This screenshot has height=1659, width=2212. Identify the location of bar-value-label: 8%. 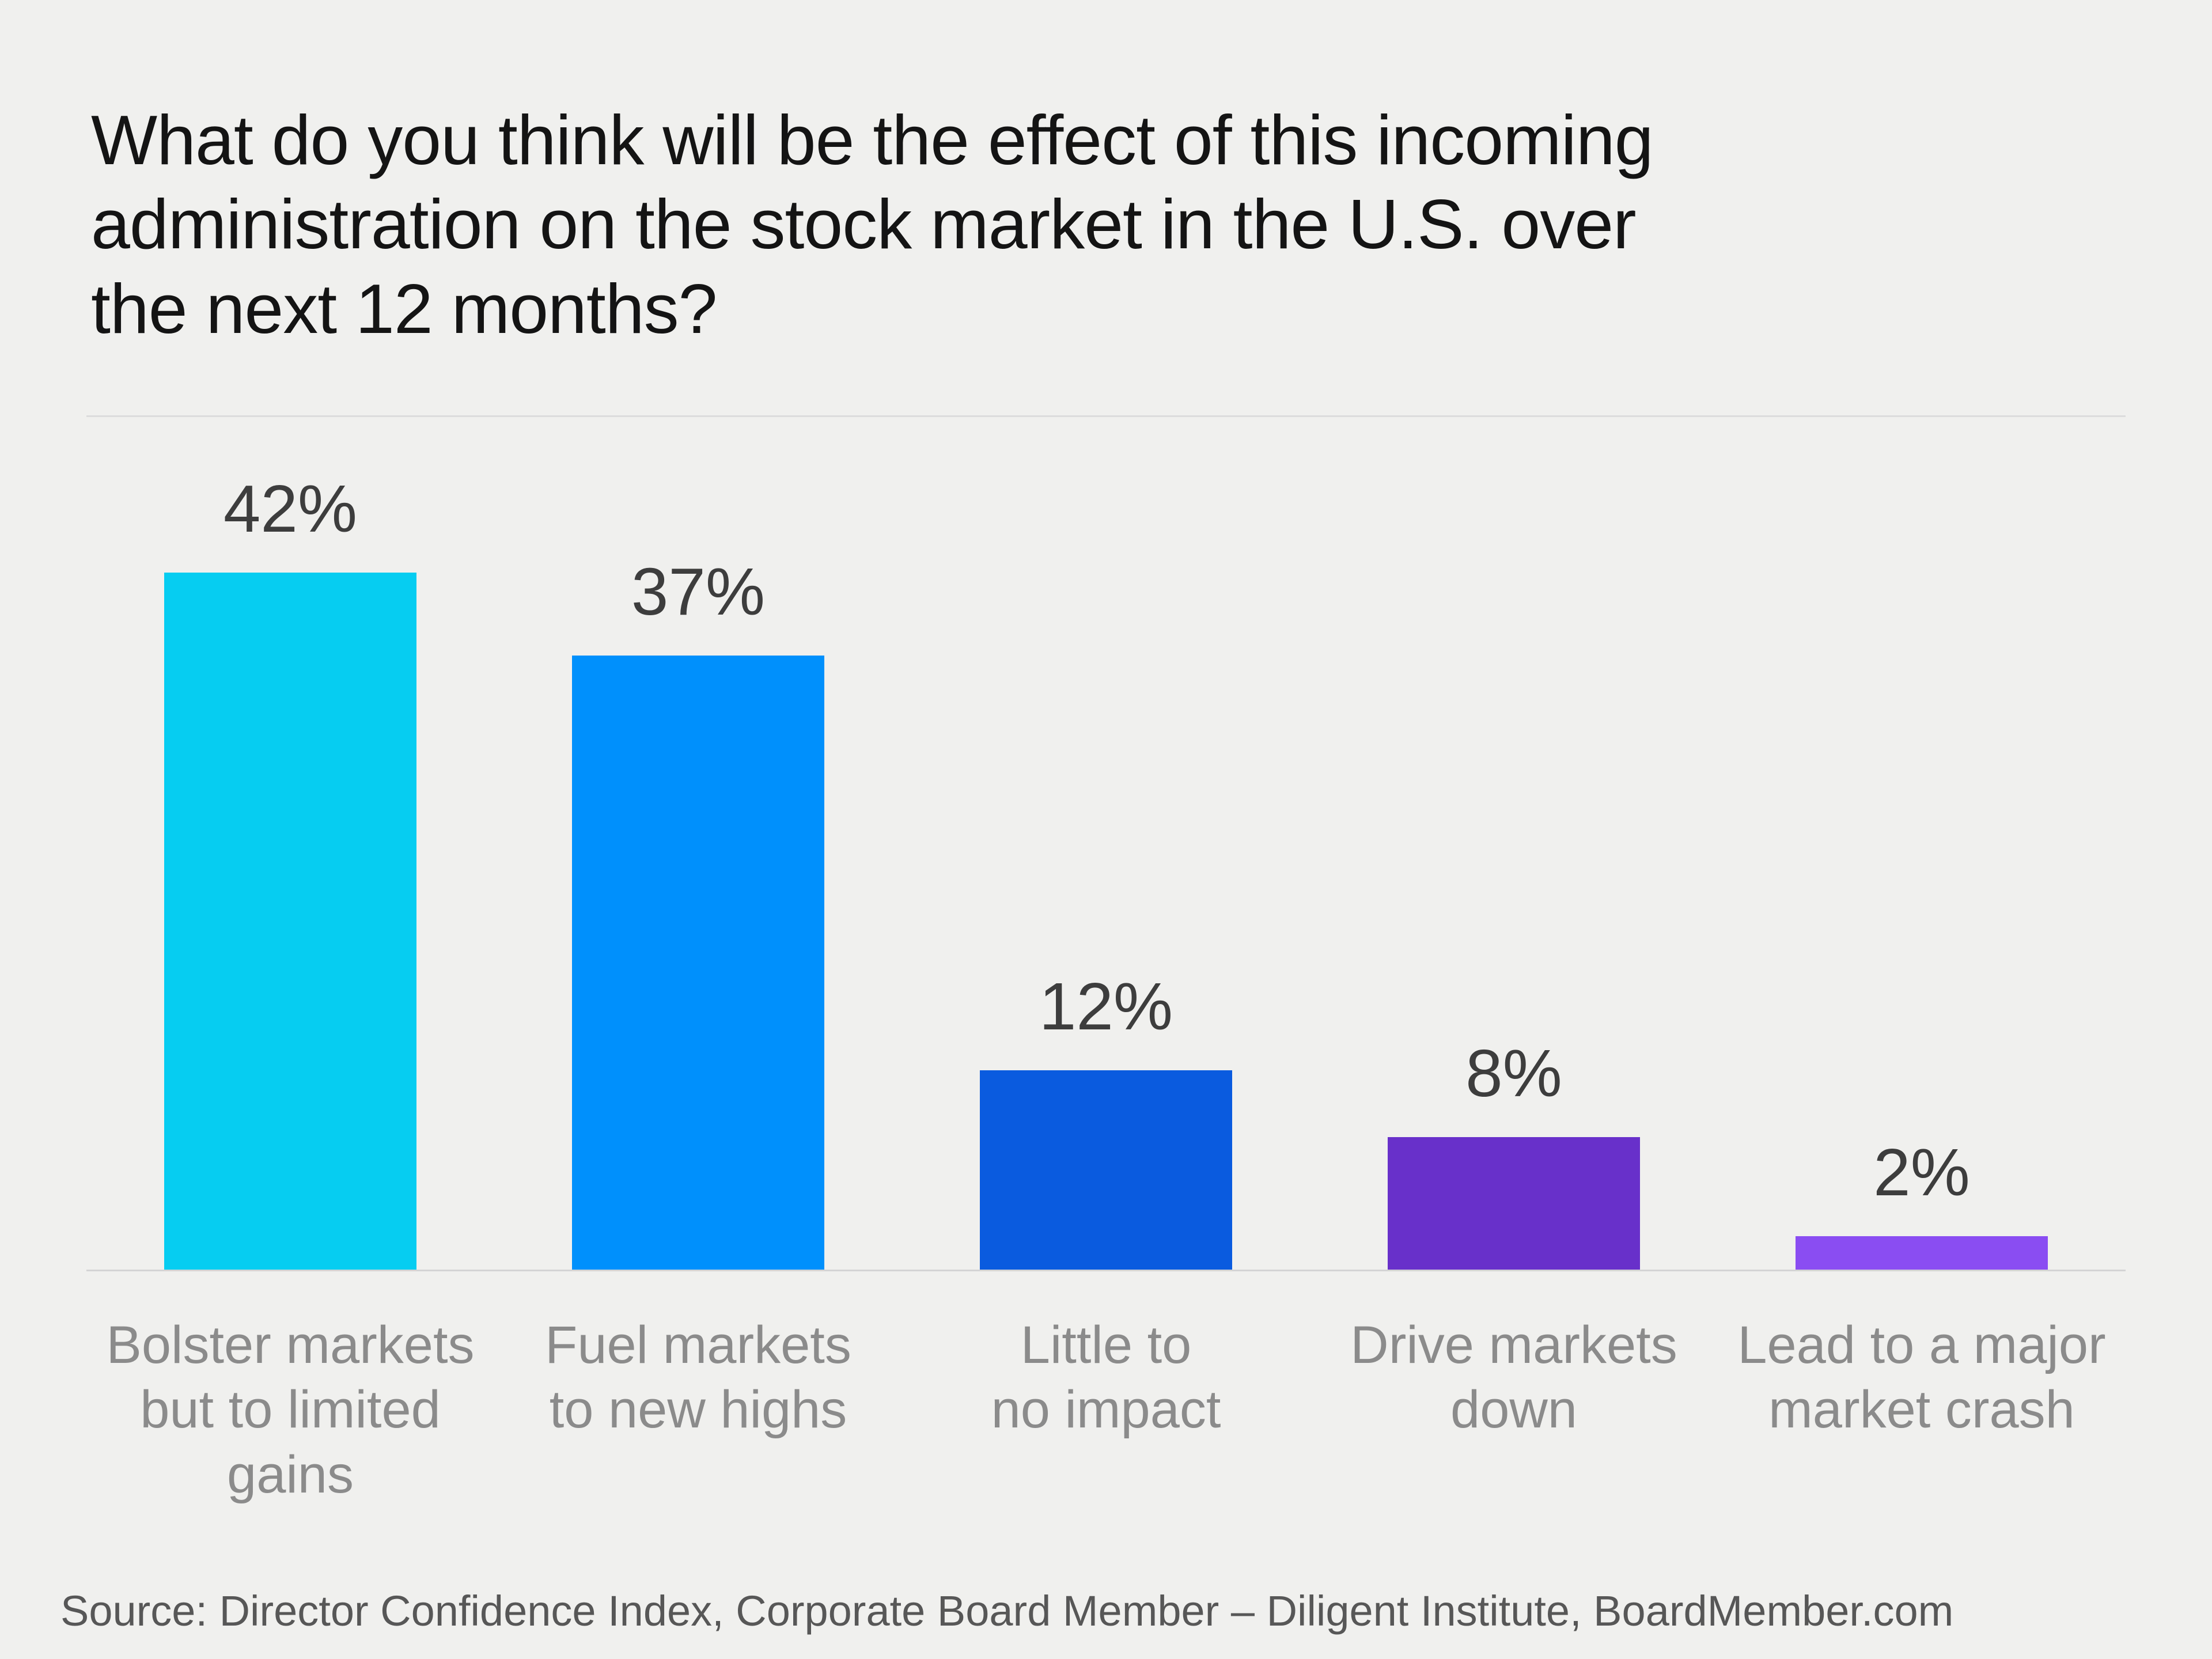
(1513, 1073).